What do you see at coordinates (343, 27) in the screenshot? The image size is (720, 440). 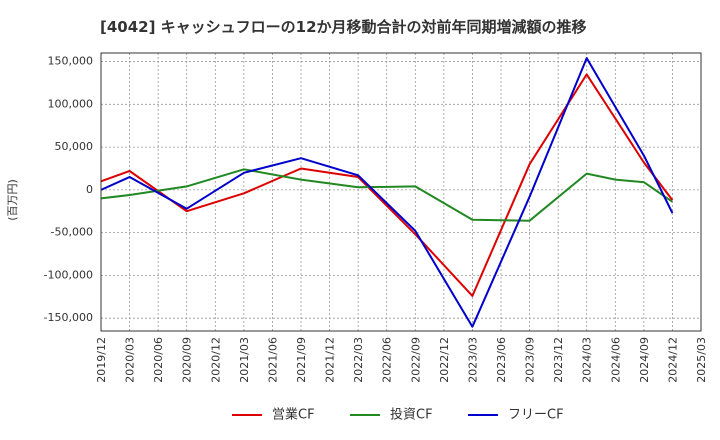 I see `chart-title: [4042] キャッシュフローの12か月移動合計の対前年同期増減額の推移` at bounding box center [343, 27].